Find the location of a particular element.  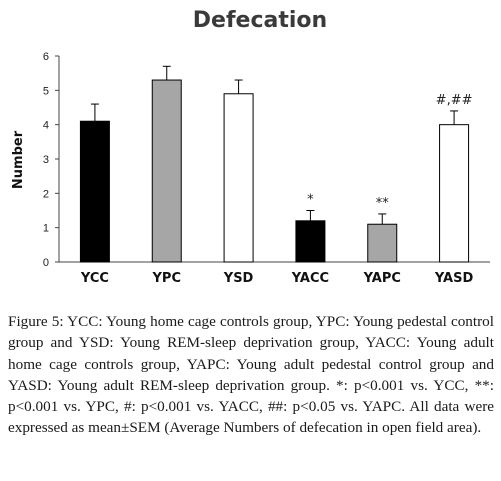

significance-annotation: ** is located at coordinates (383, 203).